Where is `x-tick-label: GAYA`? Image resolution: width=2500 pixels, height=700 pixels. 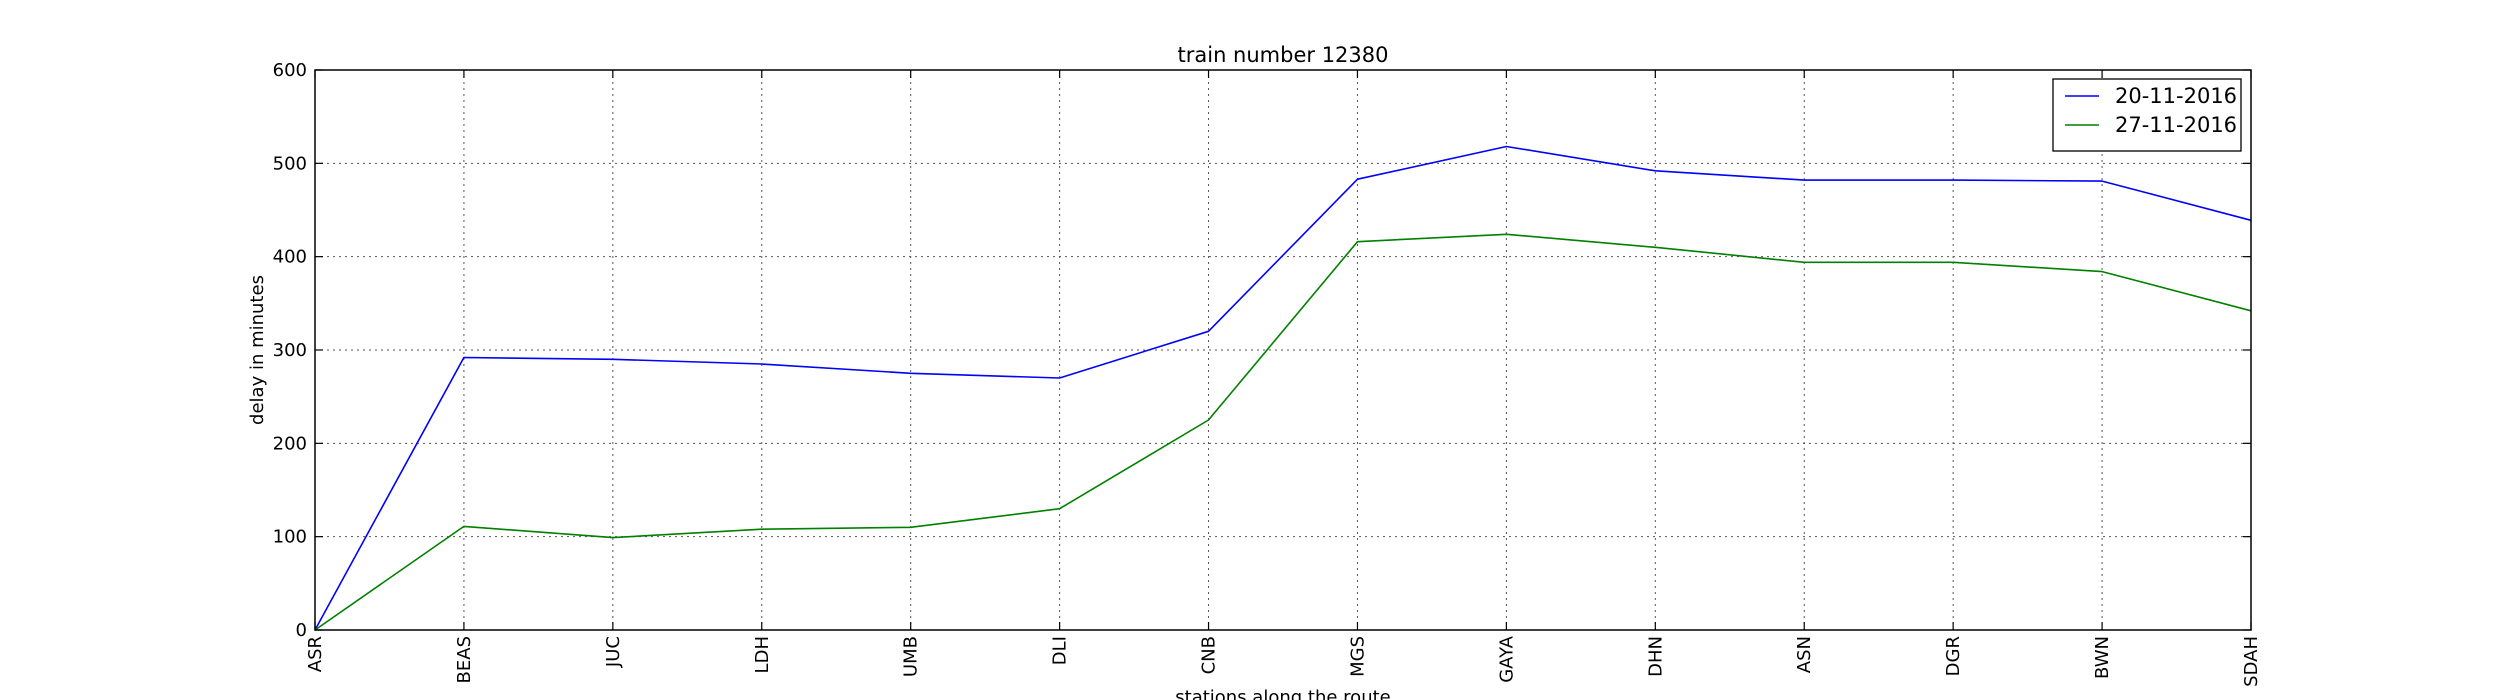 x-tick-label: GAYA is located at coordinates (1506, 658).